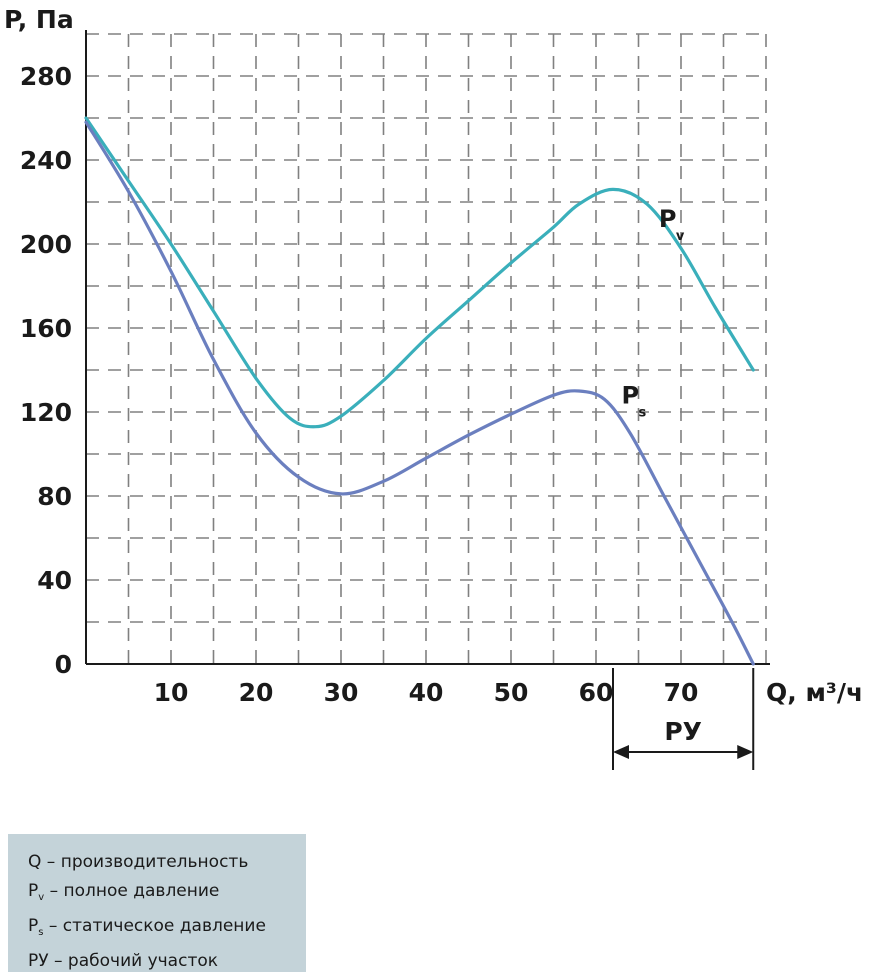  Describe the element at coordinates (511, 692) in the screenshot. I see `x-tick-label: 50` at that location.